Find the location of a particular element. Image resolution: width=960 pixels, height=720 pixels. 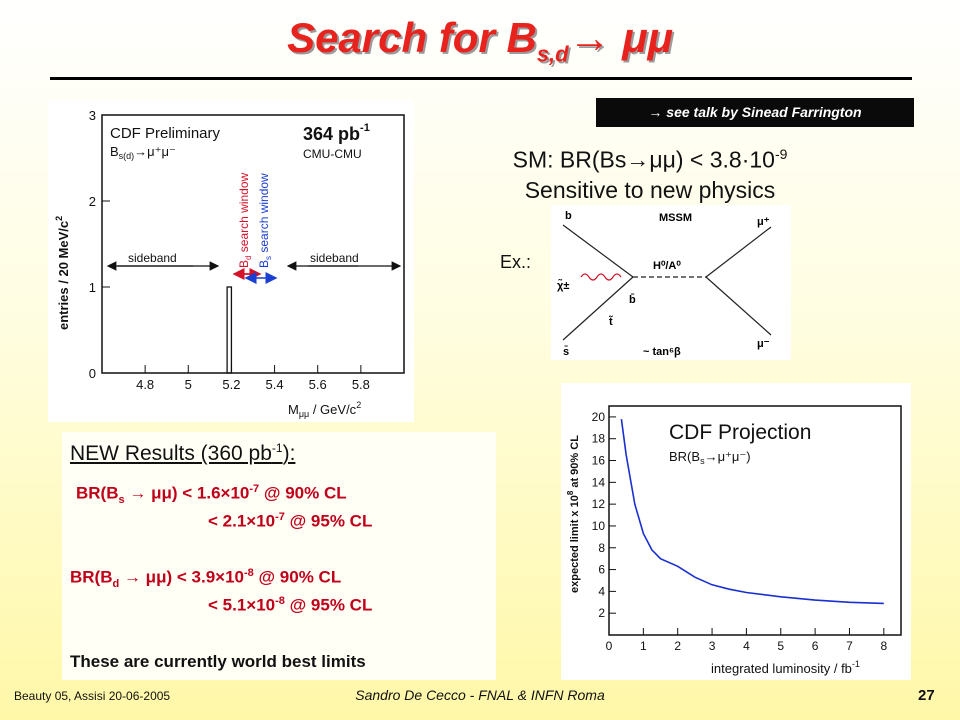

left-plot-xlabel: Mμμ / GeV/c2 is located at coordinates (324, 409).